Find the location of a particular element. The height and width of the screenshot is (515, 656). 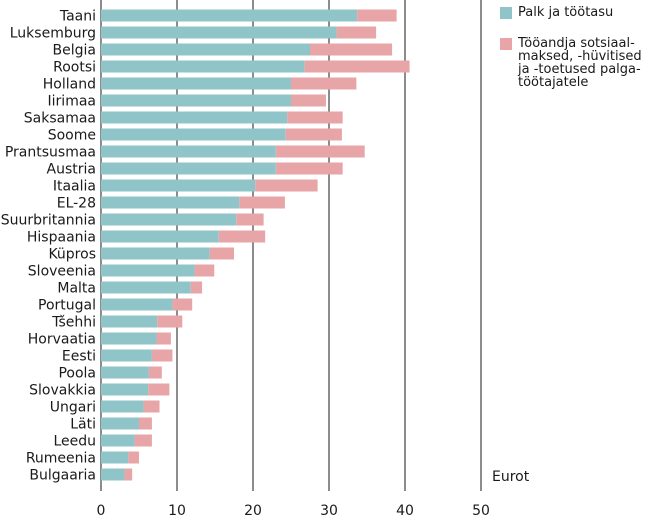

category-label-6: Saksamaa is located at coordinates (60, 119).